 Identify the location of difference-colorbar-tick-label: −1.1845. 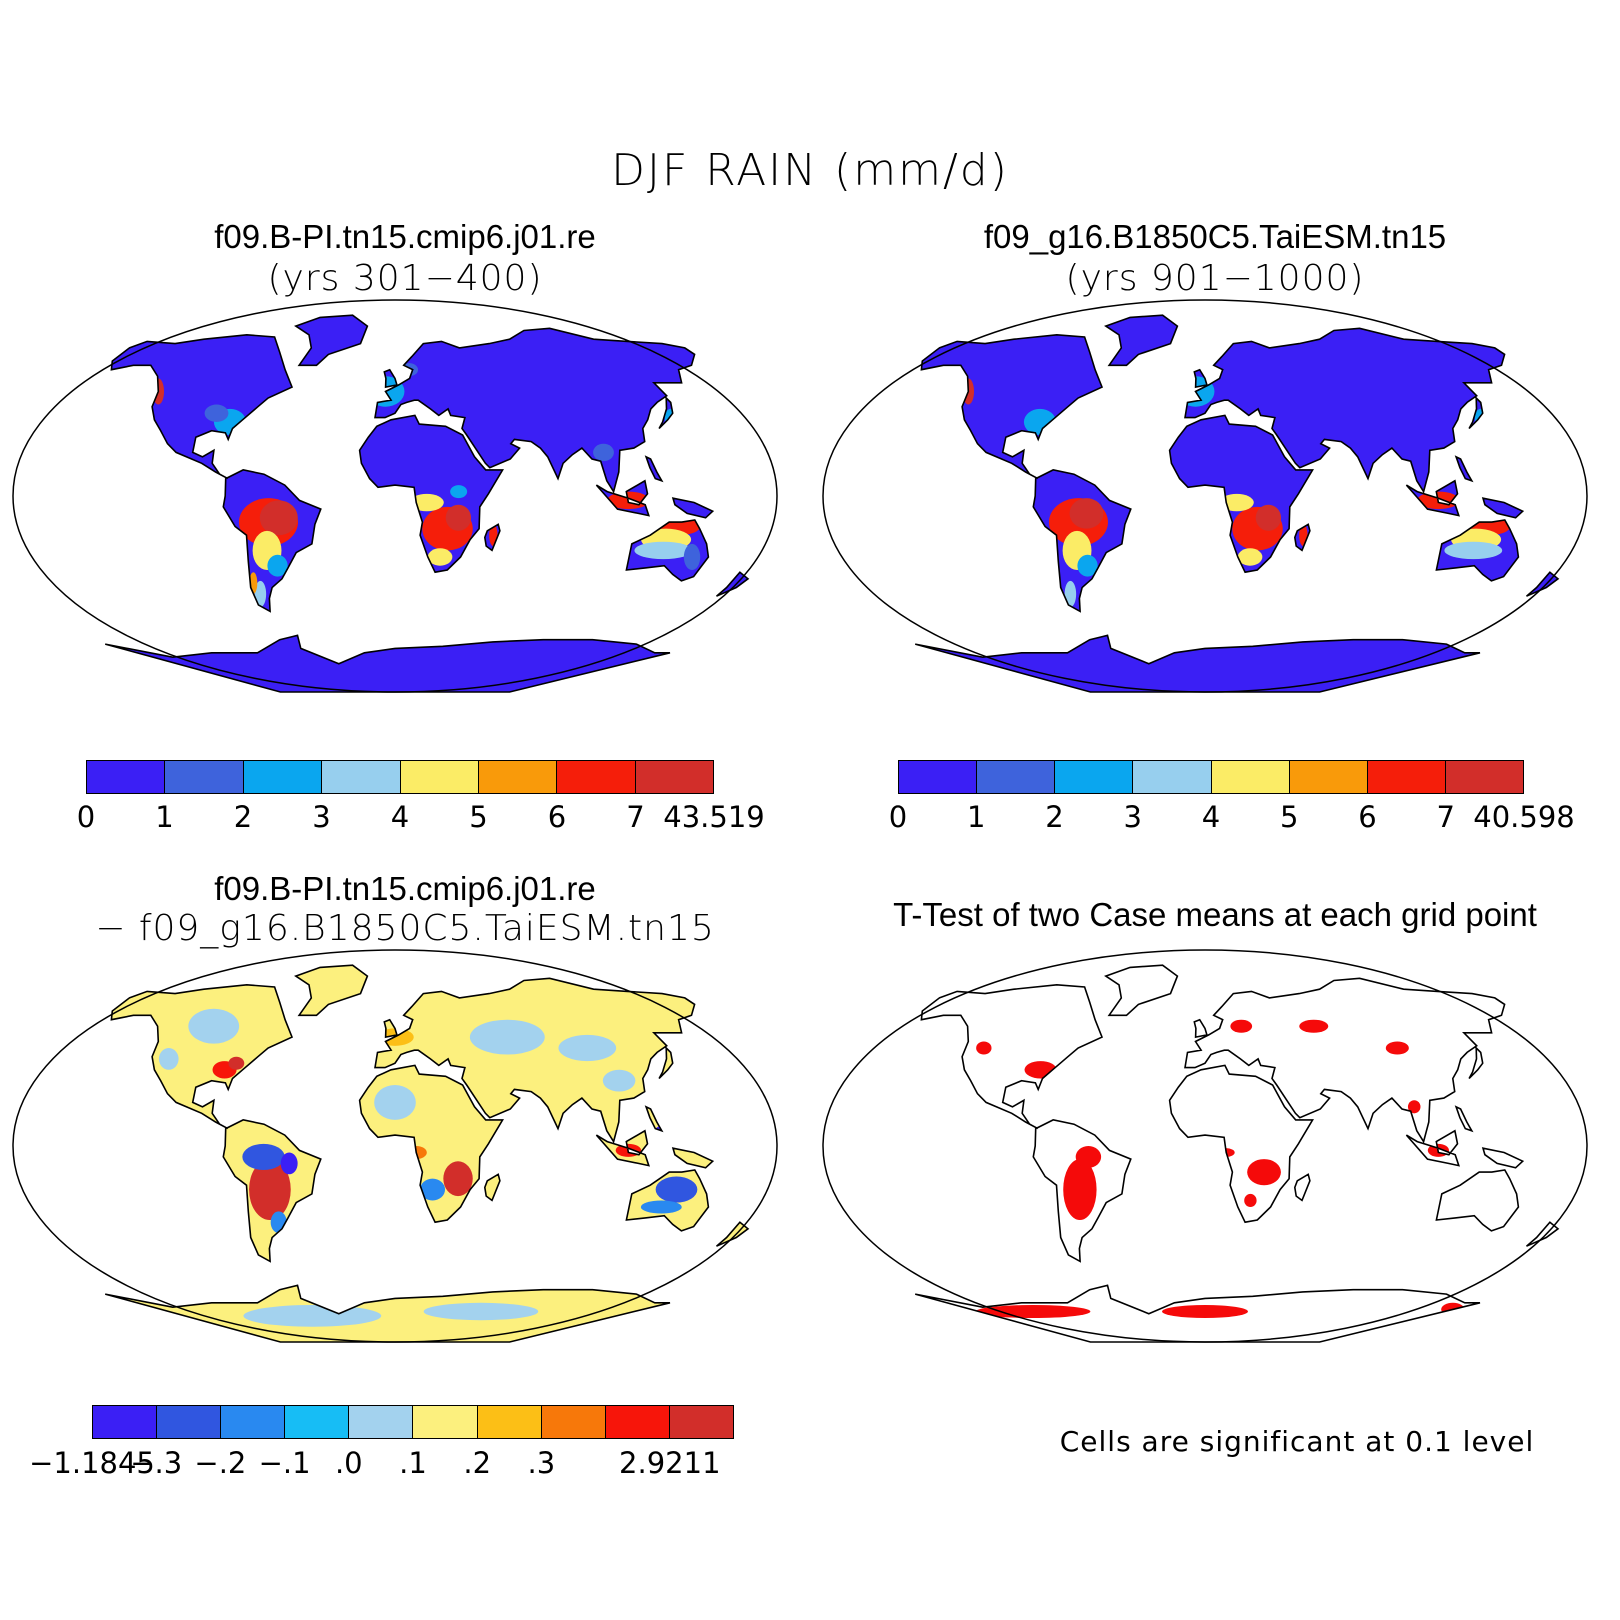
(92, 1463).